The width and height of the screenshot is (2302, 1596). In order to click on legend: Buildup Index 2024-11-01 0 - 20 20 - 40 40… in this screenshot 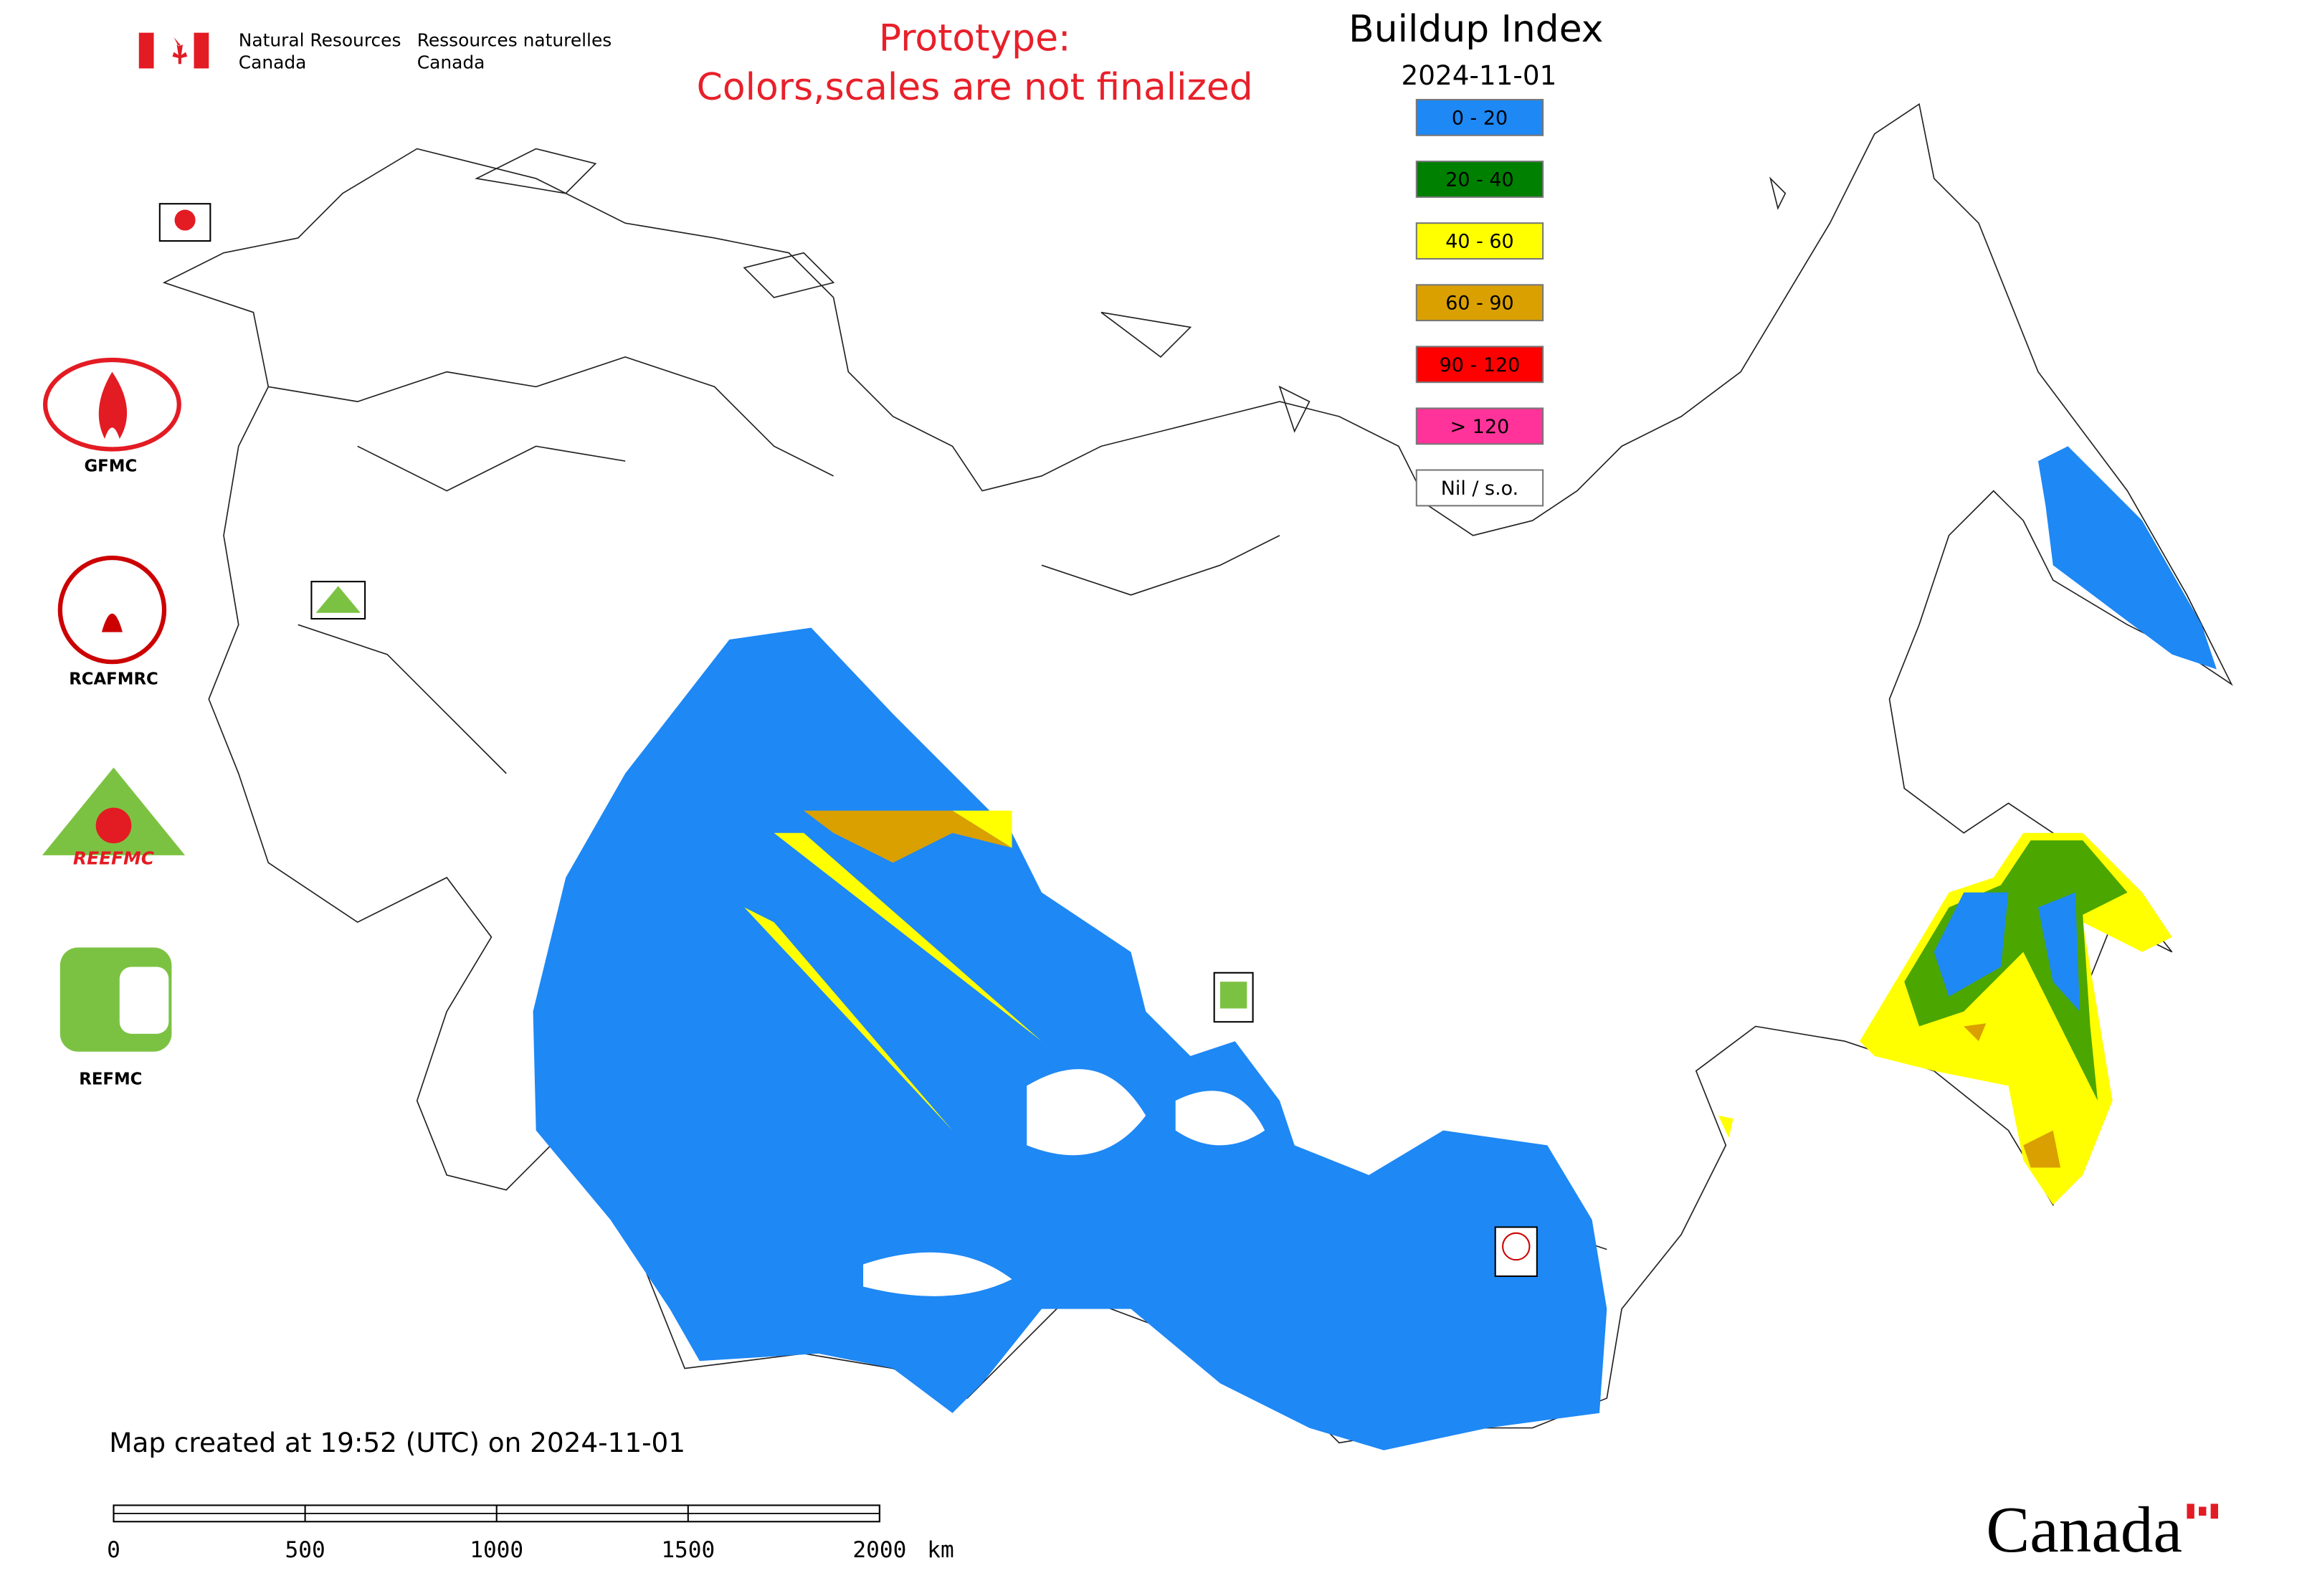, I will do `click(1476, 257)`.